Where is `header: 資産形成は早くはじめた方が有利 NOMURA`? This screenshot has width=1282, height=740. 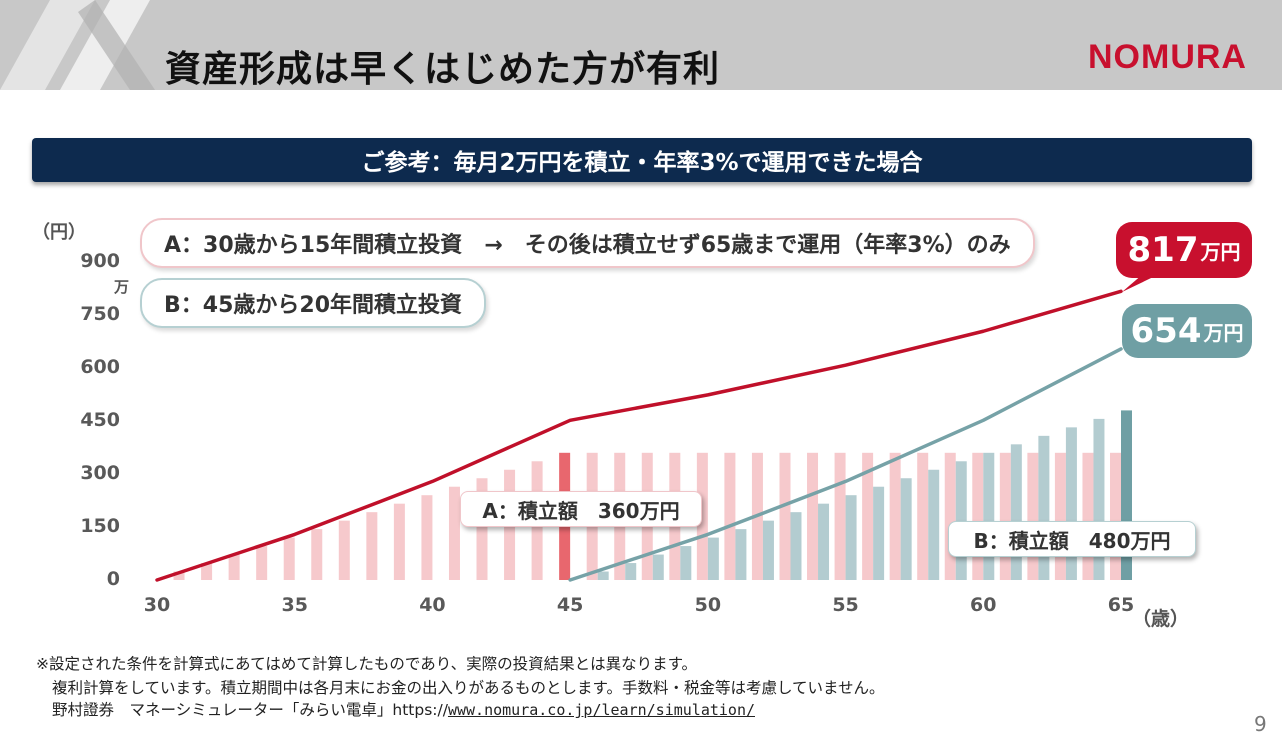
header: 資産形成は早くはじめた方が有利 NOMURA is located at coordinates (641, 45).